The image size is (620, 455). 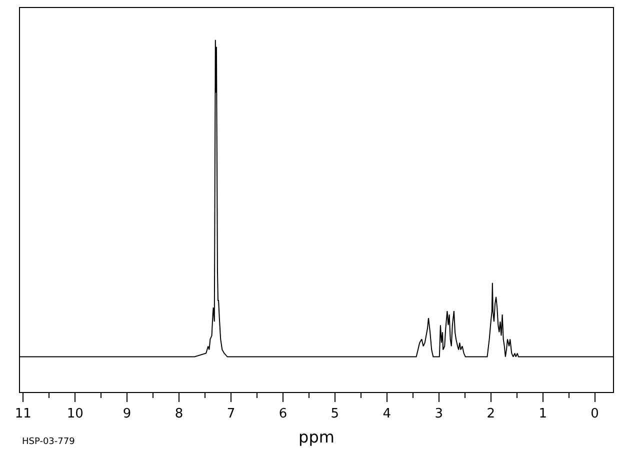 I want to click on x-tick-label: 11, so click(x=23, y=414).